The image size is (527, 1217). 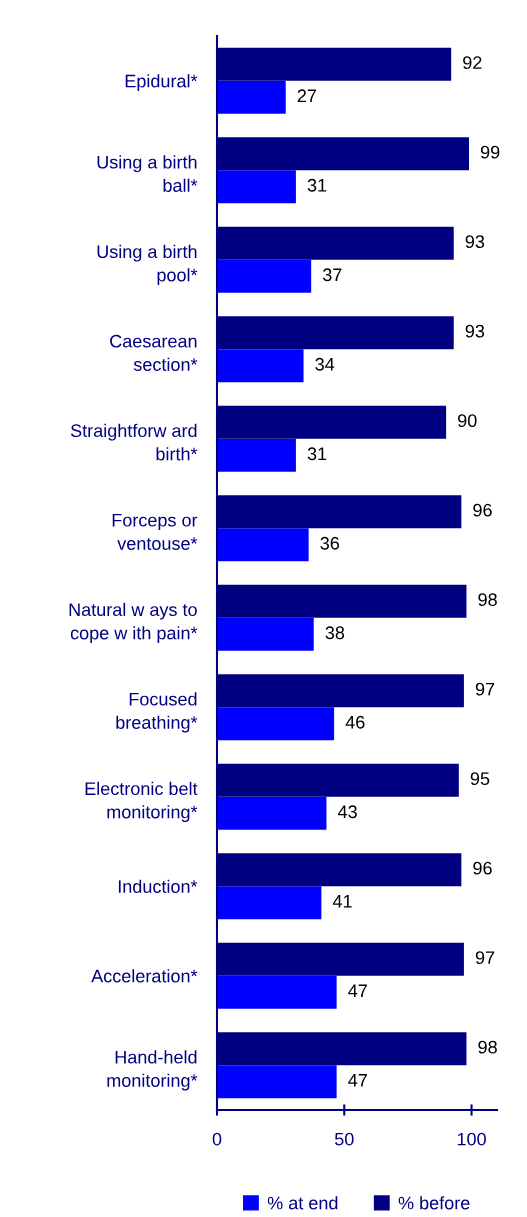 I want to click on y-tick-label: Straightforw ard birth*, so click(x=134, y=442).